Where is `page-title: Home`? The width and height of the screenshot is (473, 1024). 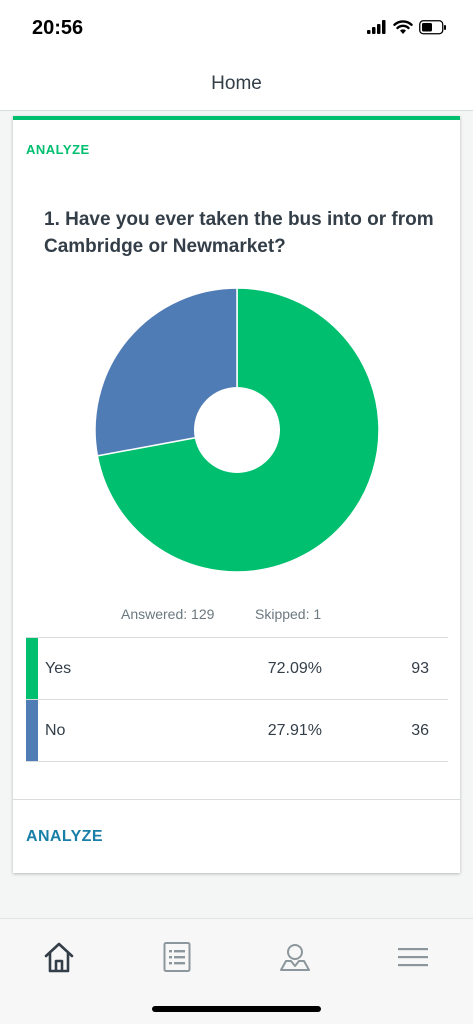 page-title: Home is located at coordinates (236, 83).